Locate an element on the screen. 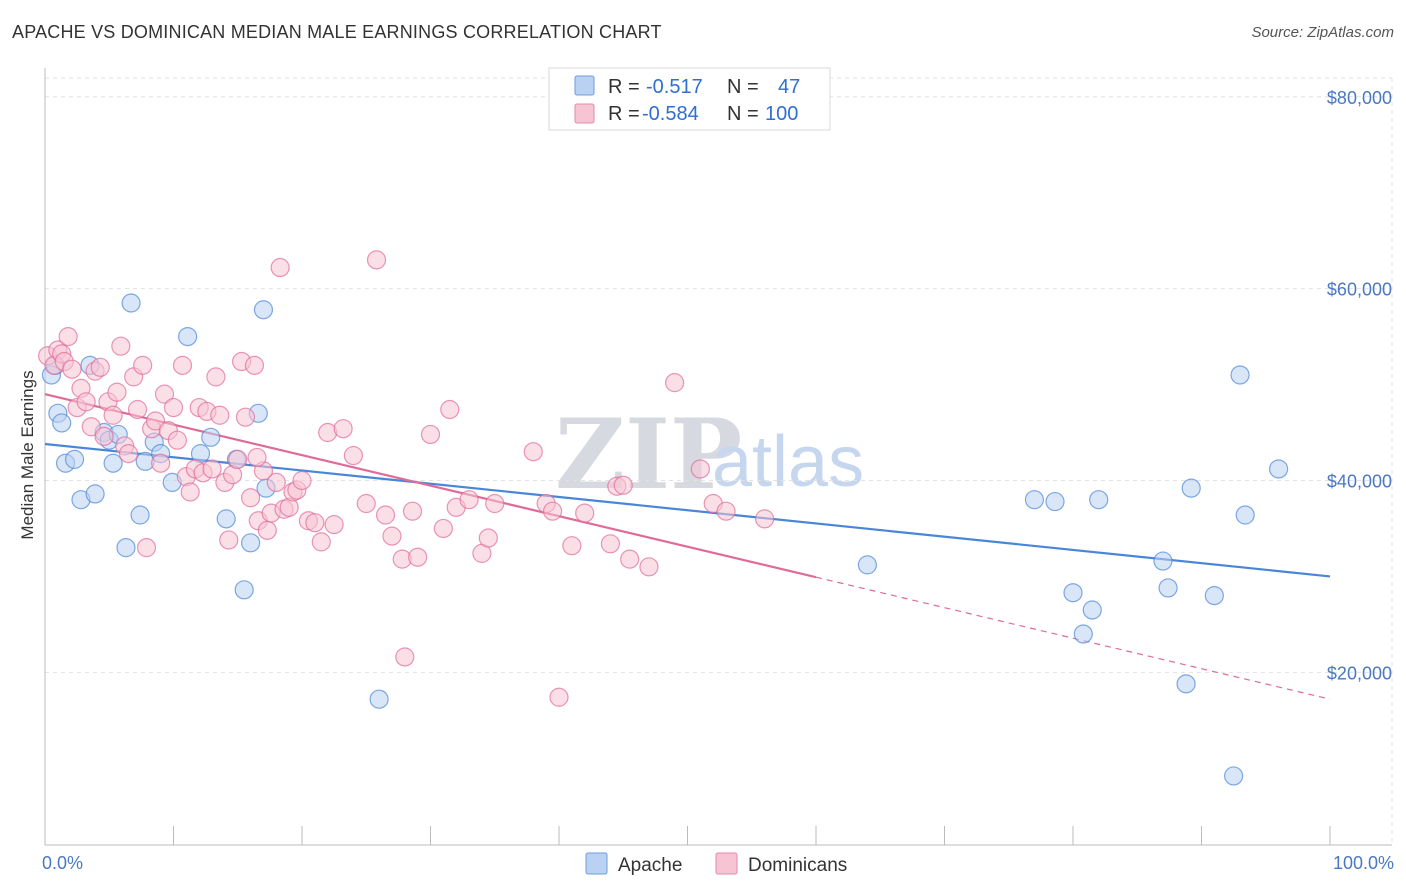  source-label: Source: ZipAtlas.com is located at coordinates (1322, 32).